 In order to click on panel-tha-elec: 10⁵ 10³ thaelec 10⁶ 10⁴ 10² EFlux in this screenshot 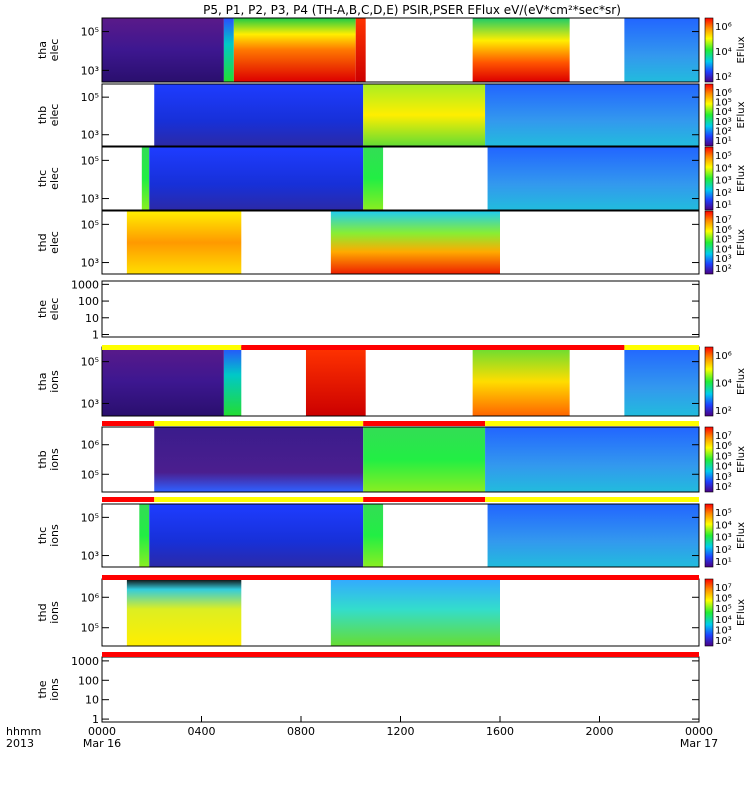, I will do `click(391, 50)`.